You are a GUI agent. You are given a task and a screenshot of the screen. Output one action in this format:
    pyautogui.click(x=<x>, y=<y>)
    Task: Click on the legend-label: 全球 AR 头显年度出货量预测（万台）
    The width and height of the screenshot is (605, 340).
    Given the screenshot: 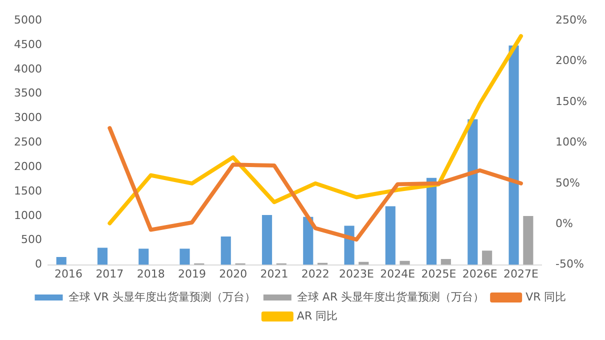 What is the action you would take?
    pyautogui.click(x=390, y=297)
    